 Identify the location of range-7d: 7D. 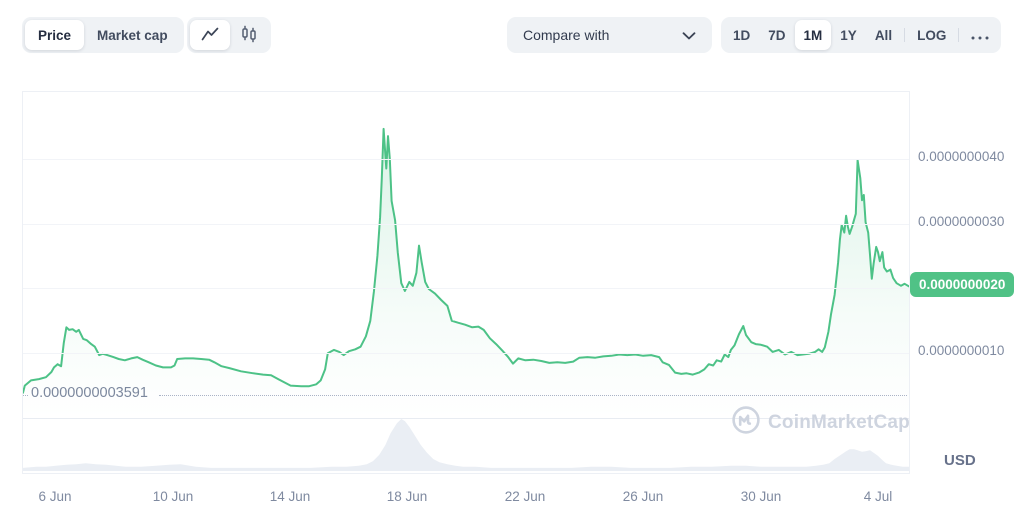
(776, 35).